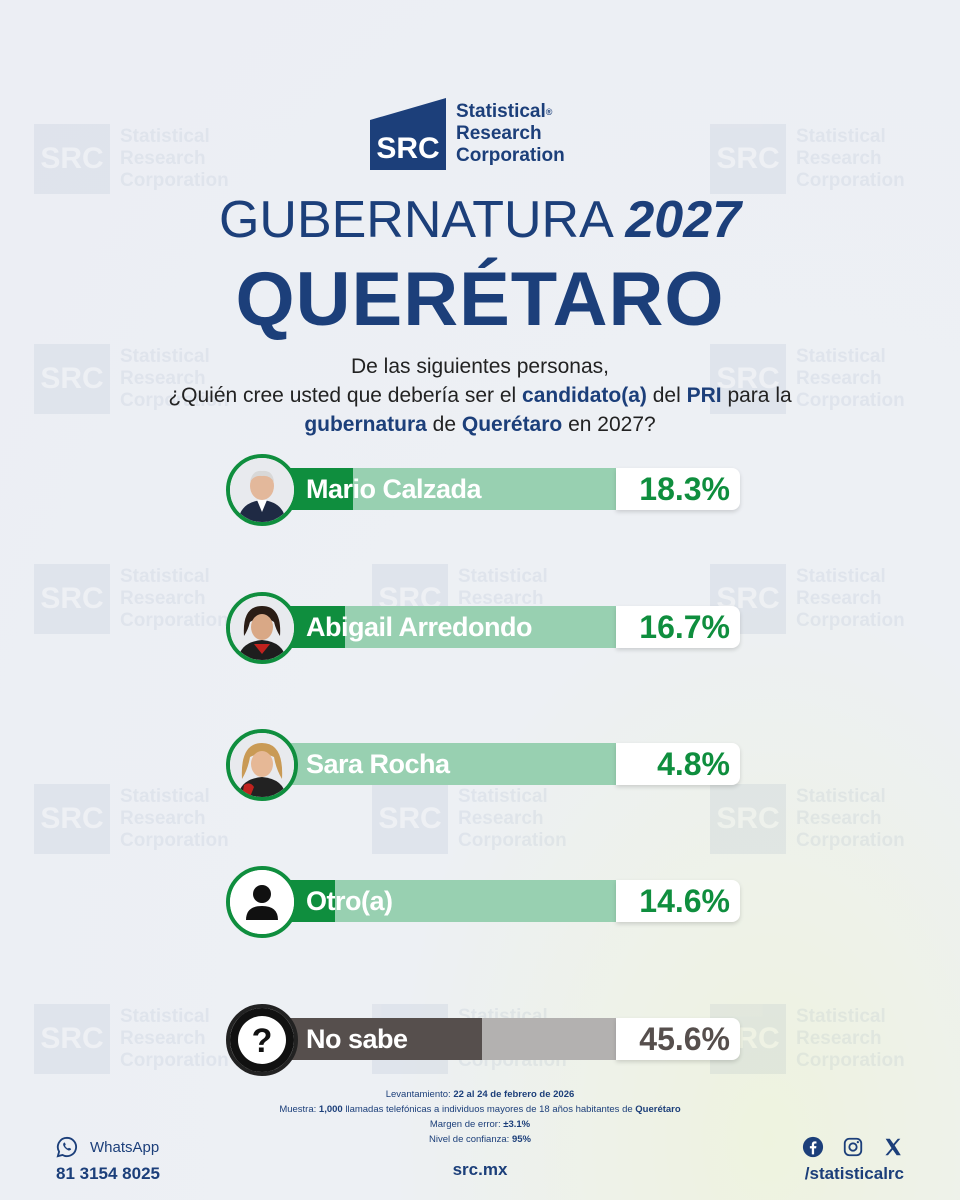 The image size is (960, 1200). I want to click on question-icon: ?, so click(262, 1040).